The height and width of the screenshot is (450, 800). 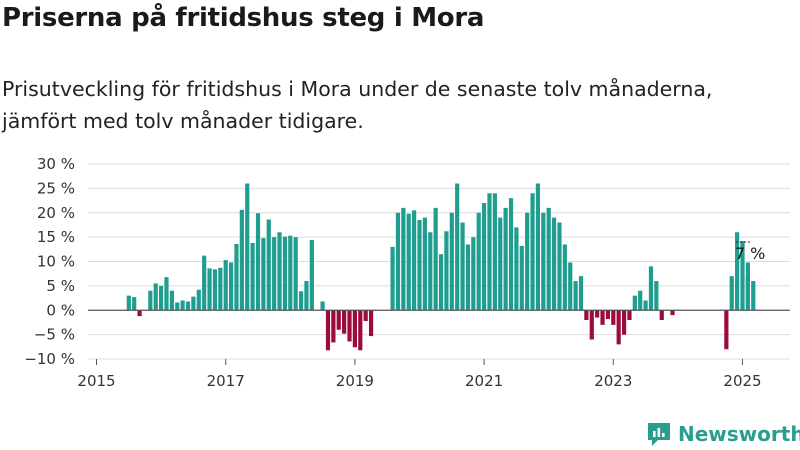 What do you see at coordinates (56, 188) in the screenshot?
I see `y-tick-label: 25 %` at bounding box center [56, 188].